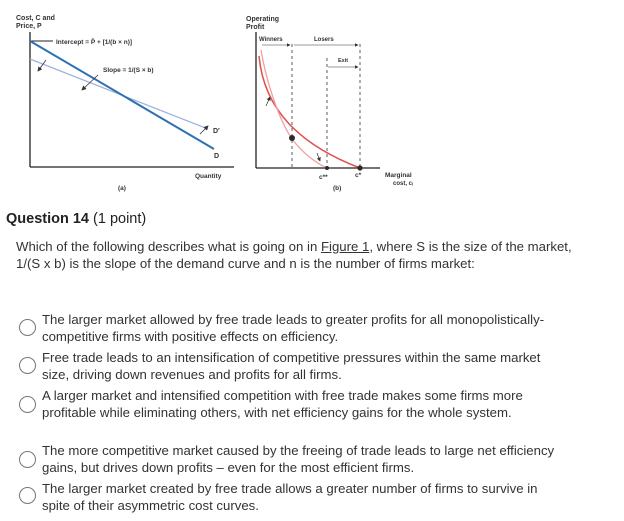 The width and height of the screenshot is (624, 521). Describe the element at coordinates (122, 95) in the screenshot. I see `demand-curve-d` at that location.